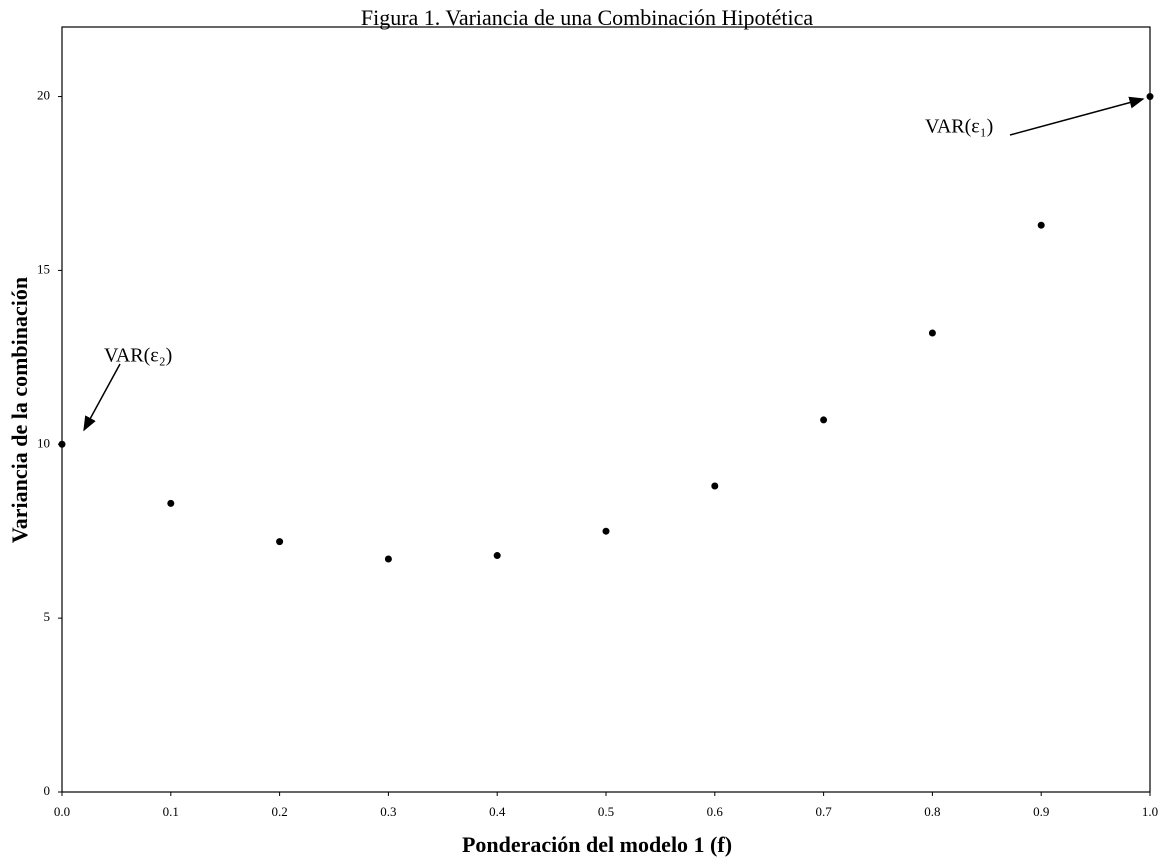  Describe the element at coordinates (388, 811) in the screenshot. I see `x-tick-label: 0.3` at that location.